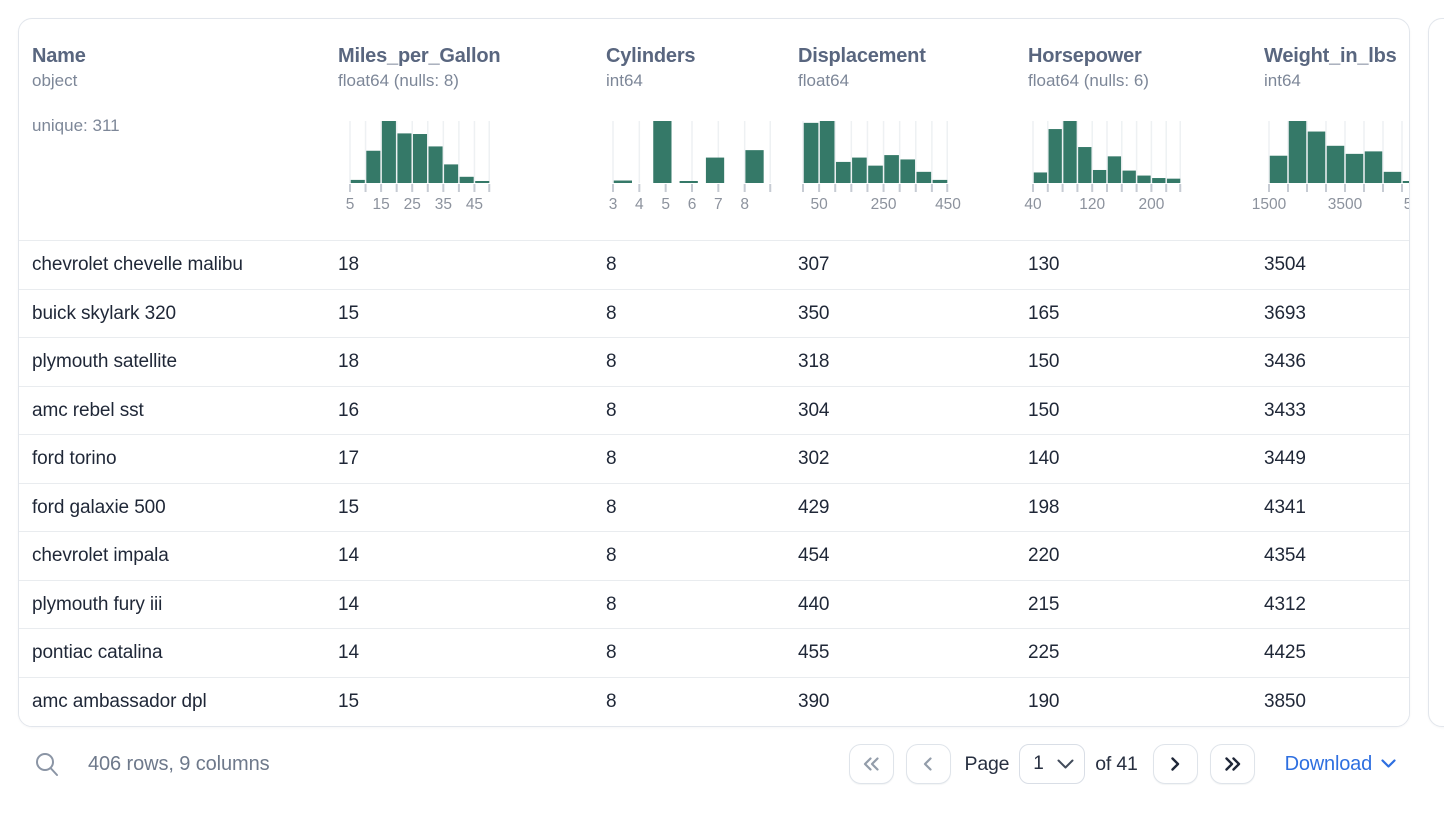 The width and height of the screenshot is (1444, 816). I want to click on histogram-miles-per-gallon: 5 15 25 35 45, so click(418, 168).